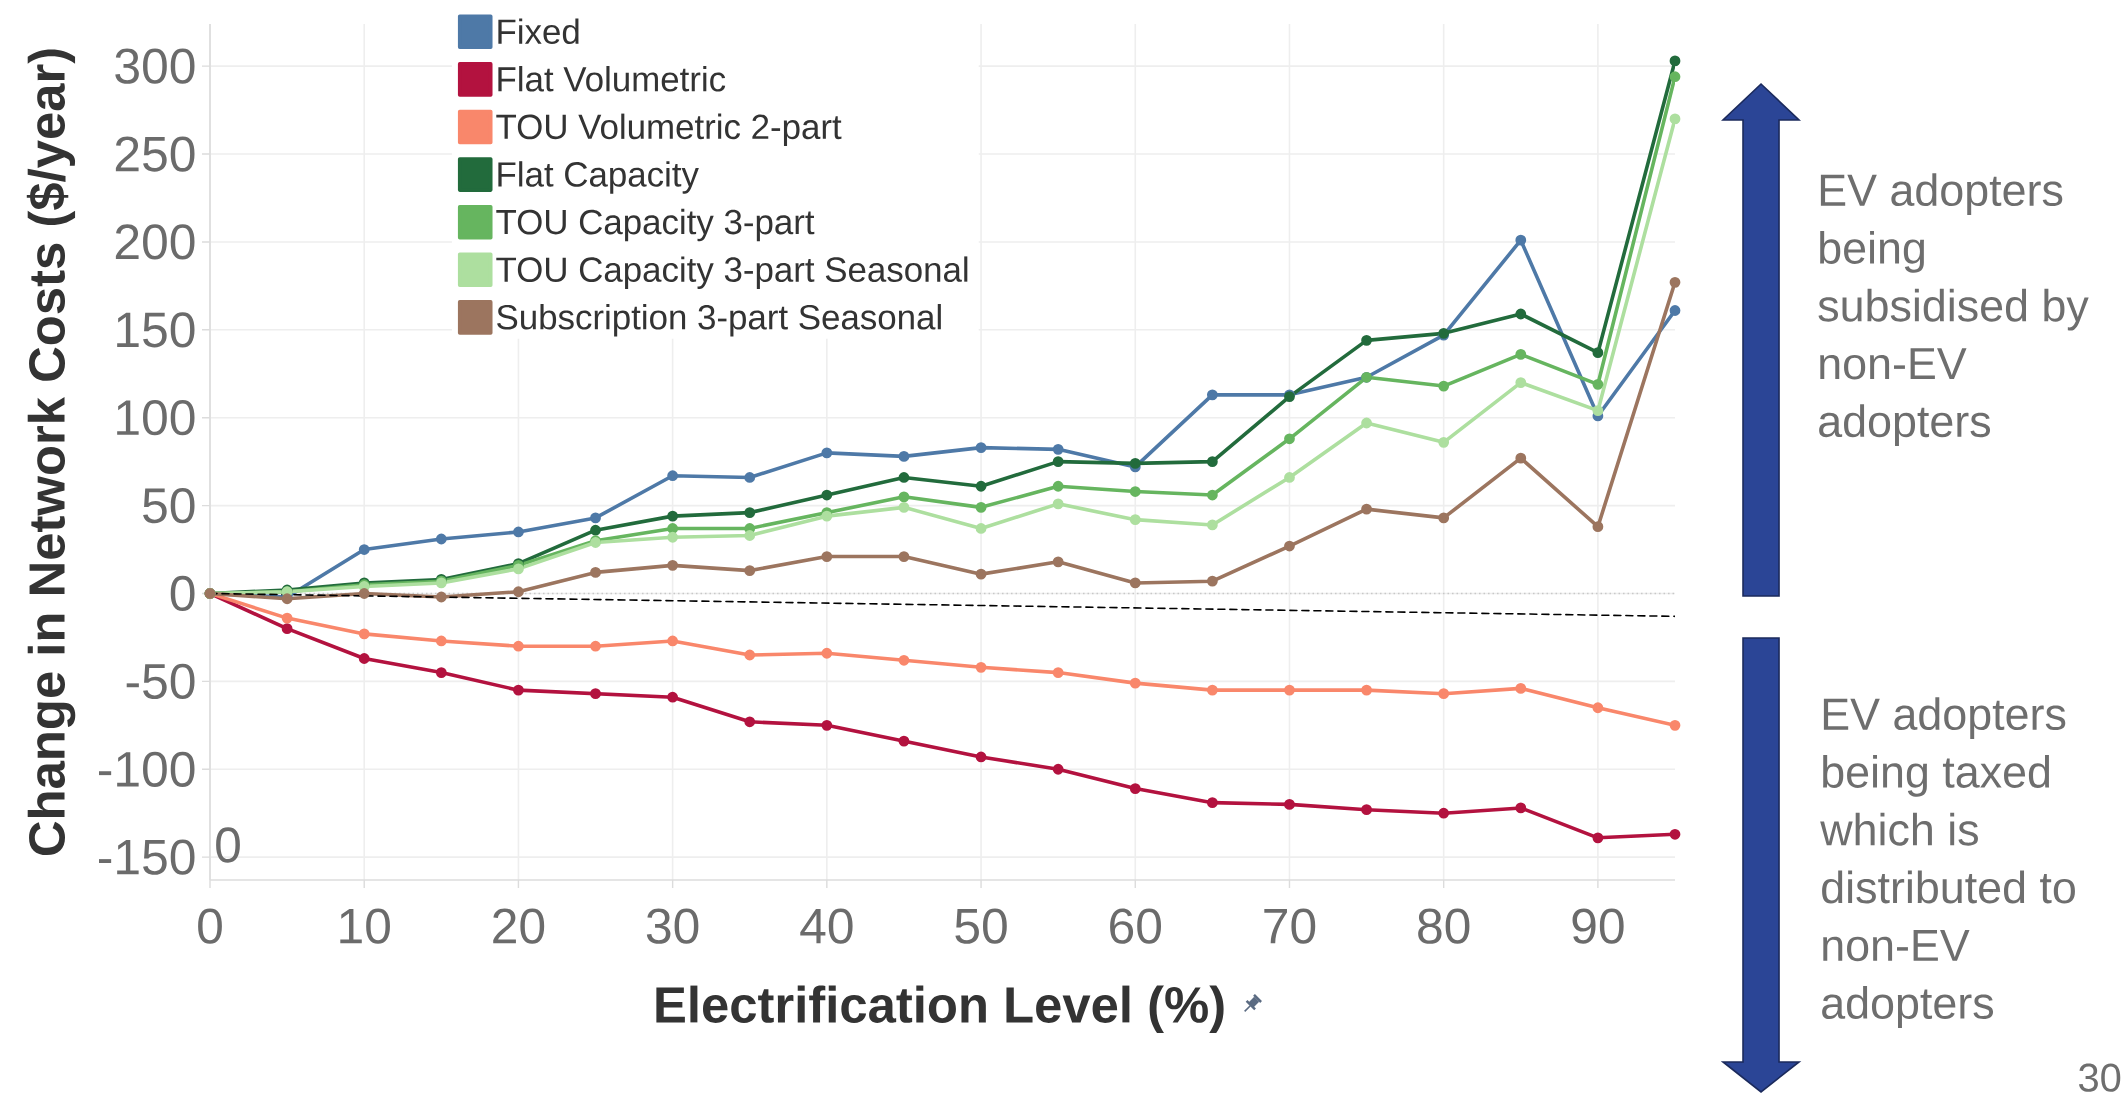  Describe the element at coordinates (826, 926) in the screenshot. I see `x-tick-label: 40` at that location.